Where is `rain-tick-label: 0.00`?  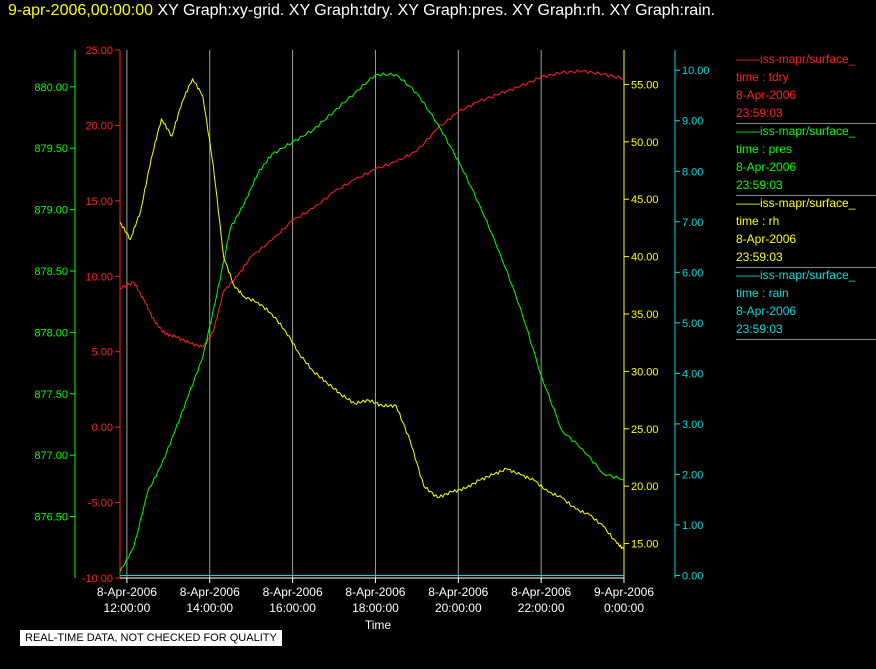 rain-tick-label: 0.00 is located at coordinates (692, 576).